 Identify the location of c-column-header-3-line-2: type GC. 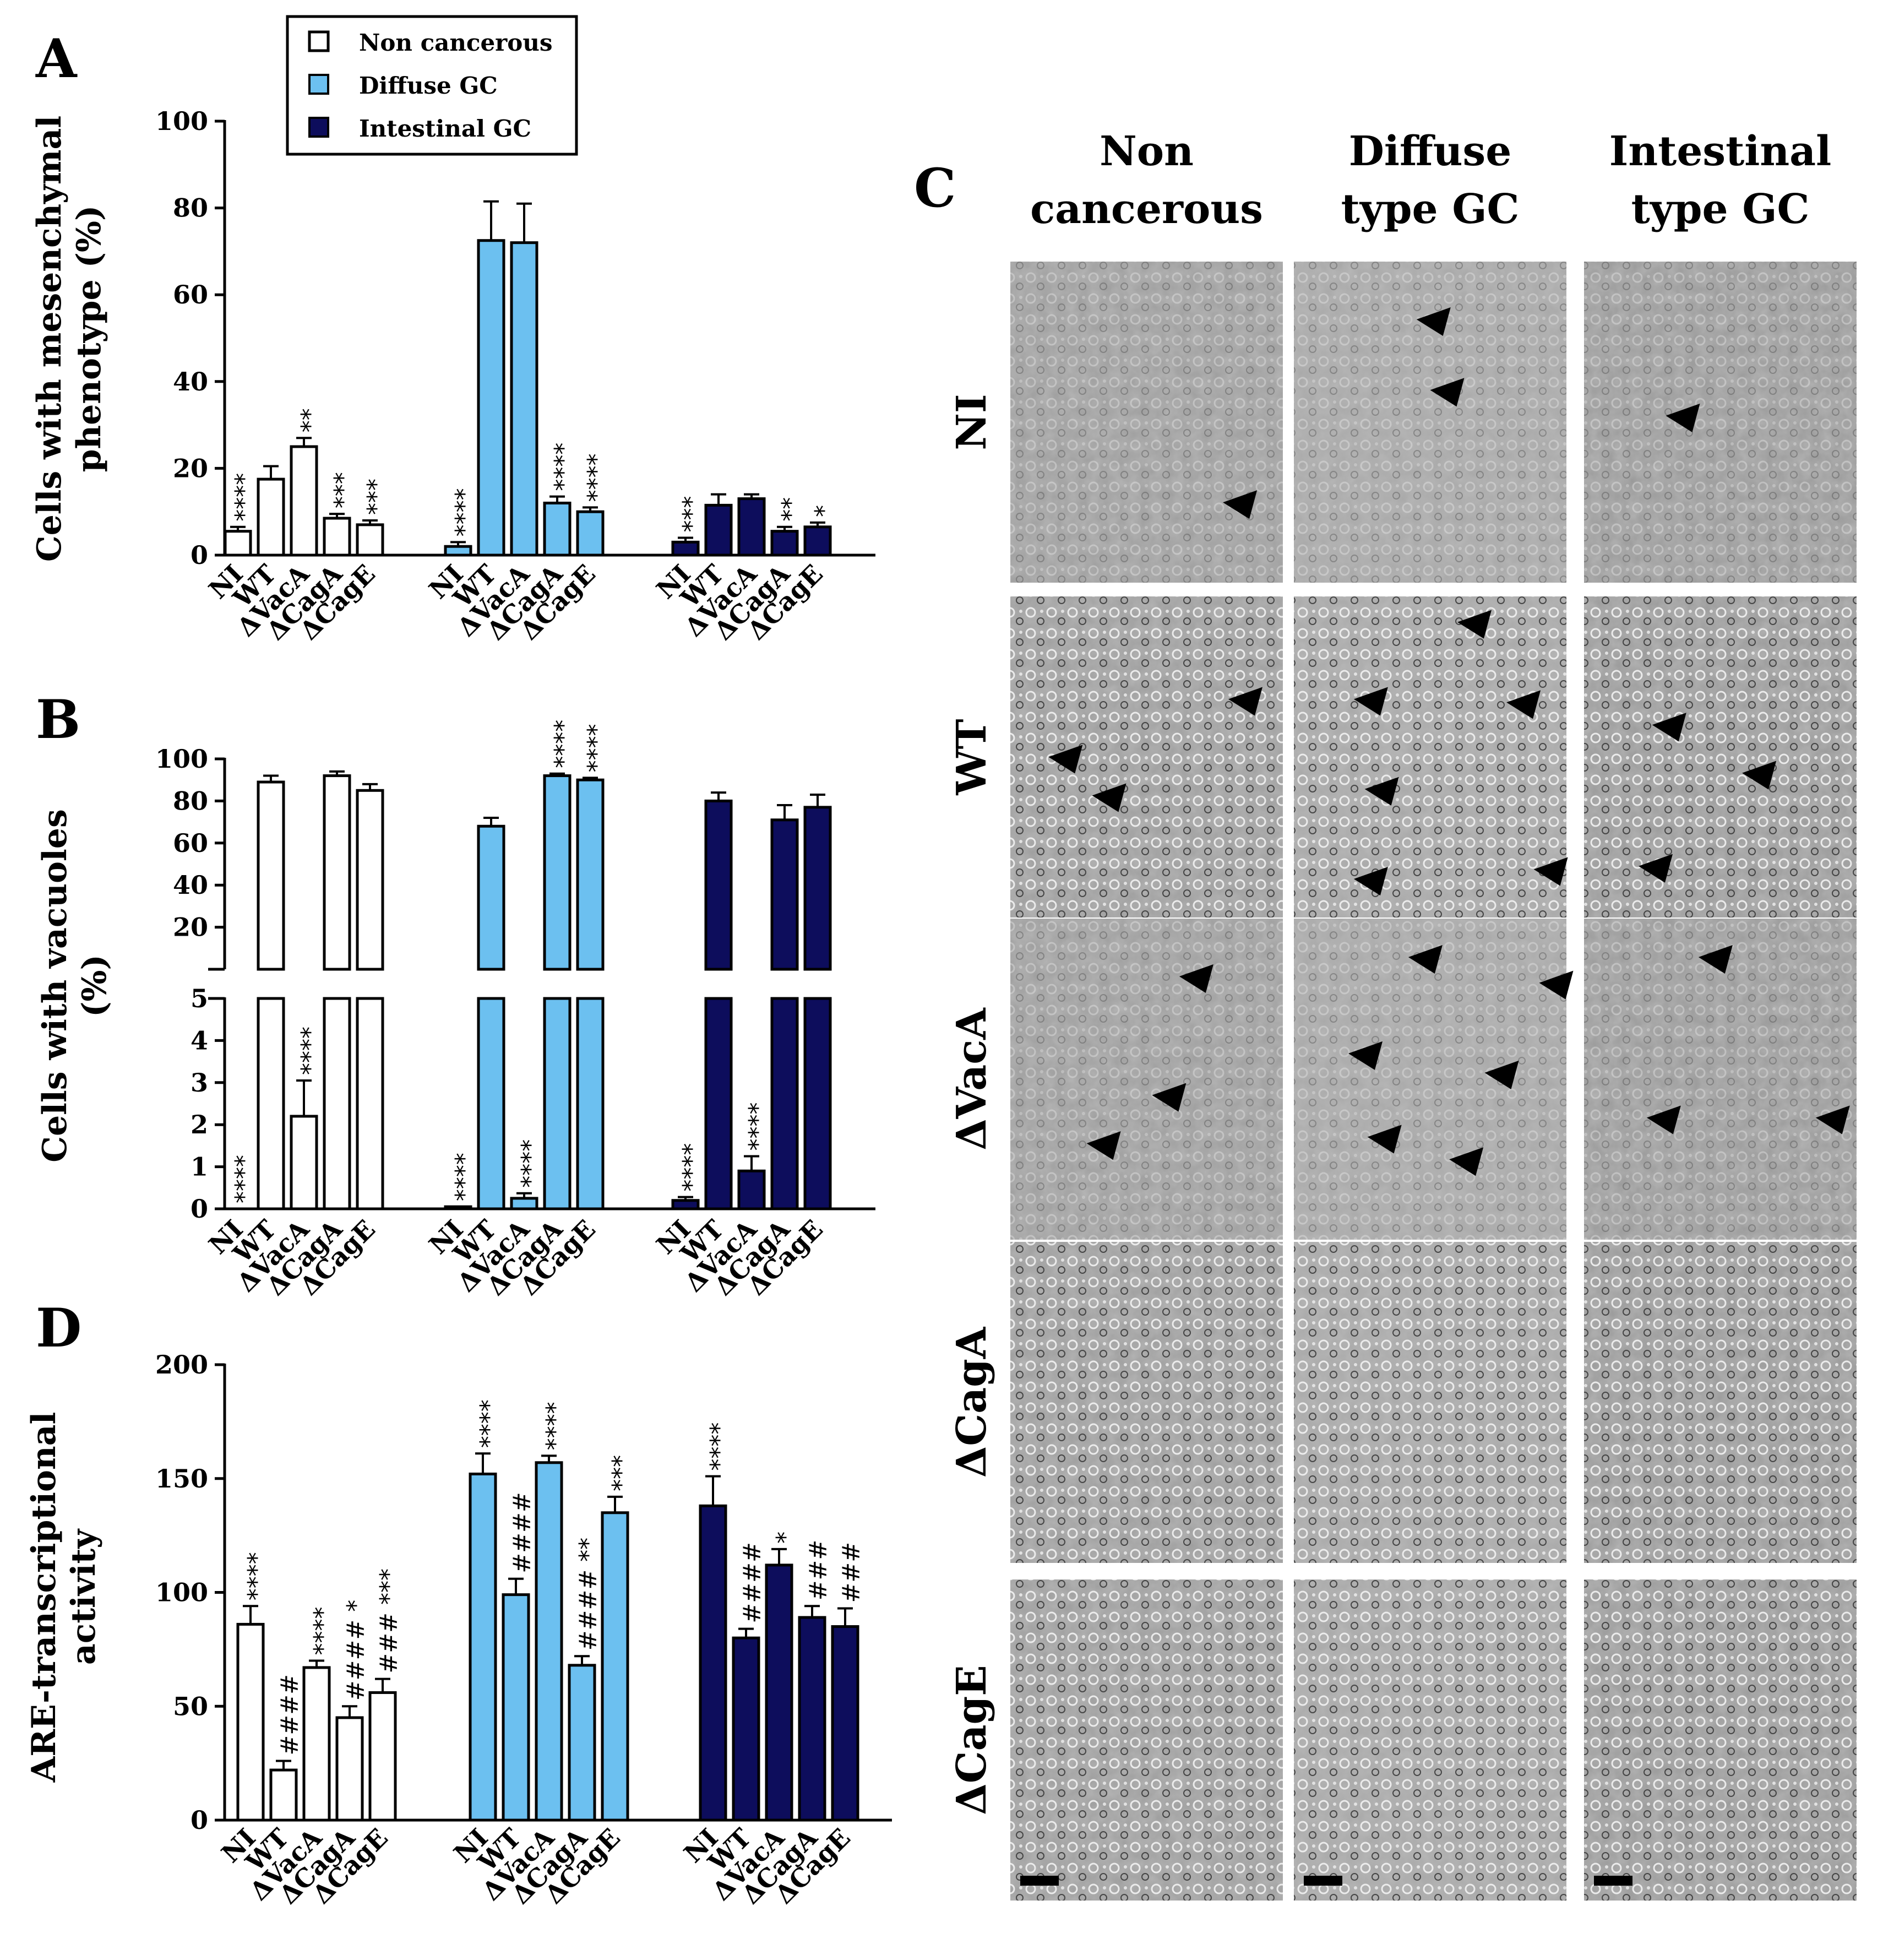
(1720, 209).